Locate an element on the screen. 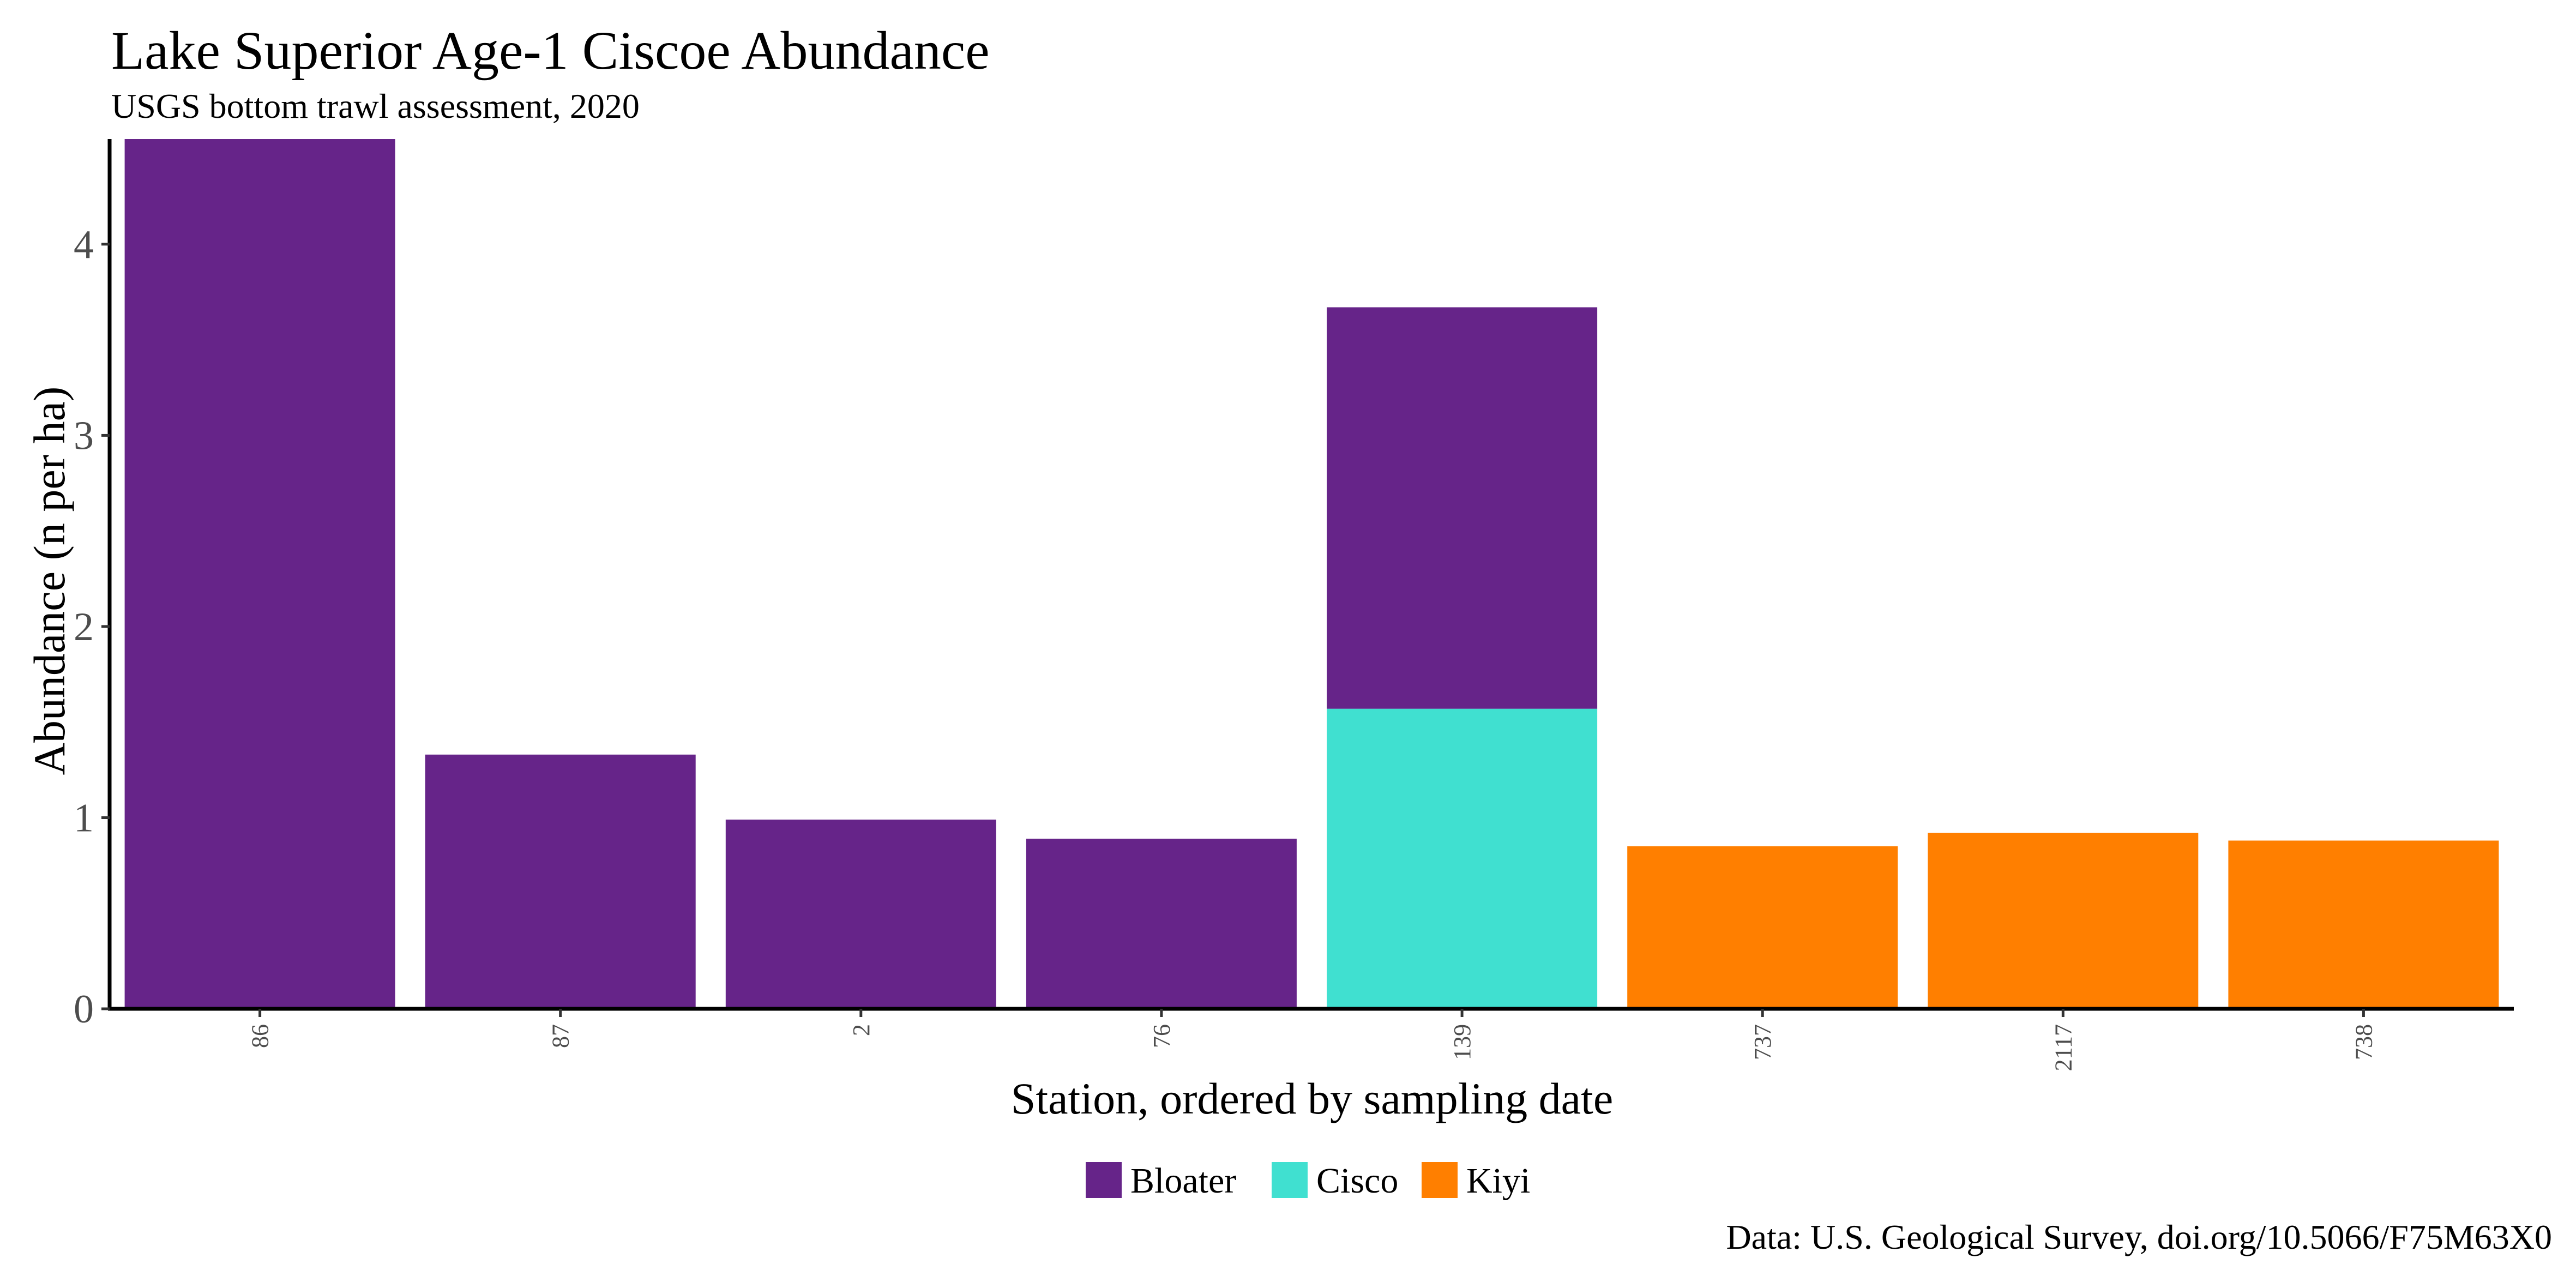 The image size is (2576, 1288). legend-key-kiyi is located at coordinates (1440, 1180).